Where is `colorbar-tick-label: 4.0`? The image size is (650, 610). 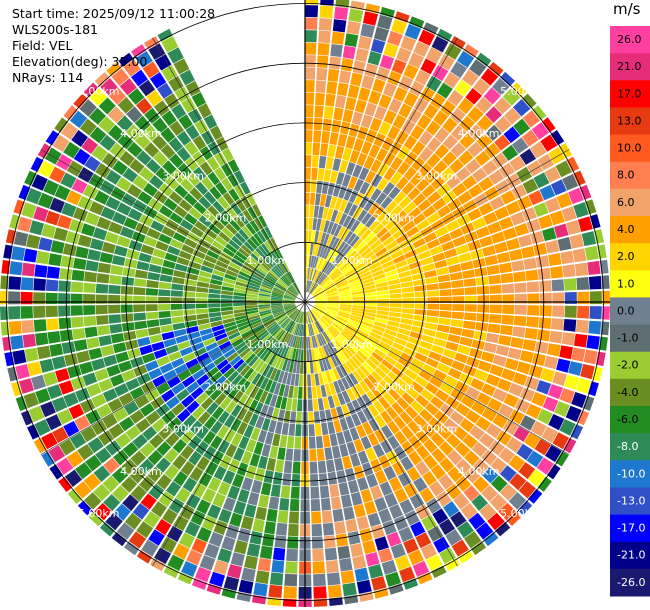
colorbar-tick-label: 4.0 is located at coordinates (626, 229).